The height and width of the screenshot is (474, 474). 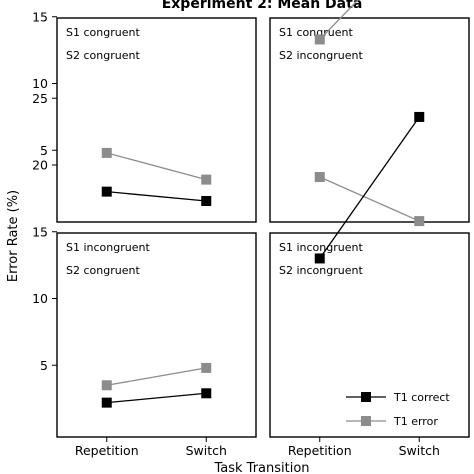 What do you see at coordinates (103, 270) in the screenshot?
I see `panel-3-label-2: S2 congruent` at bounding box center [103, 270].